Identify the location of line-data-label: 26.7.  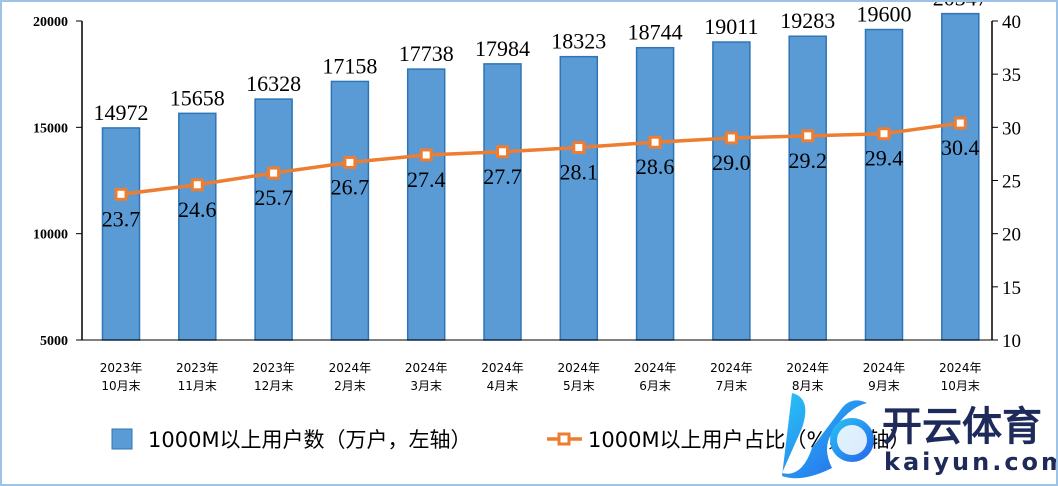
(350, 186).